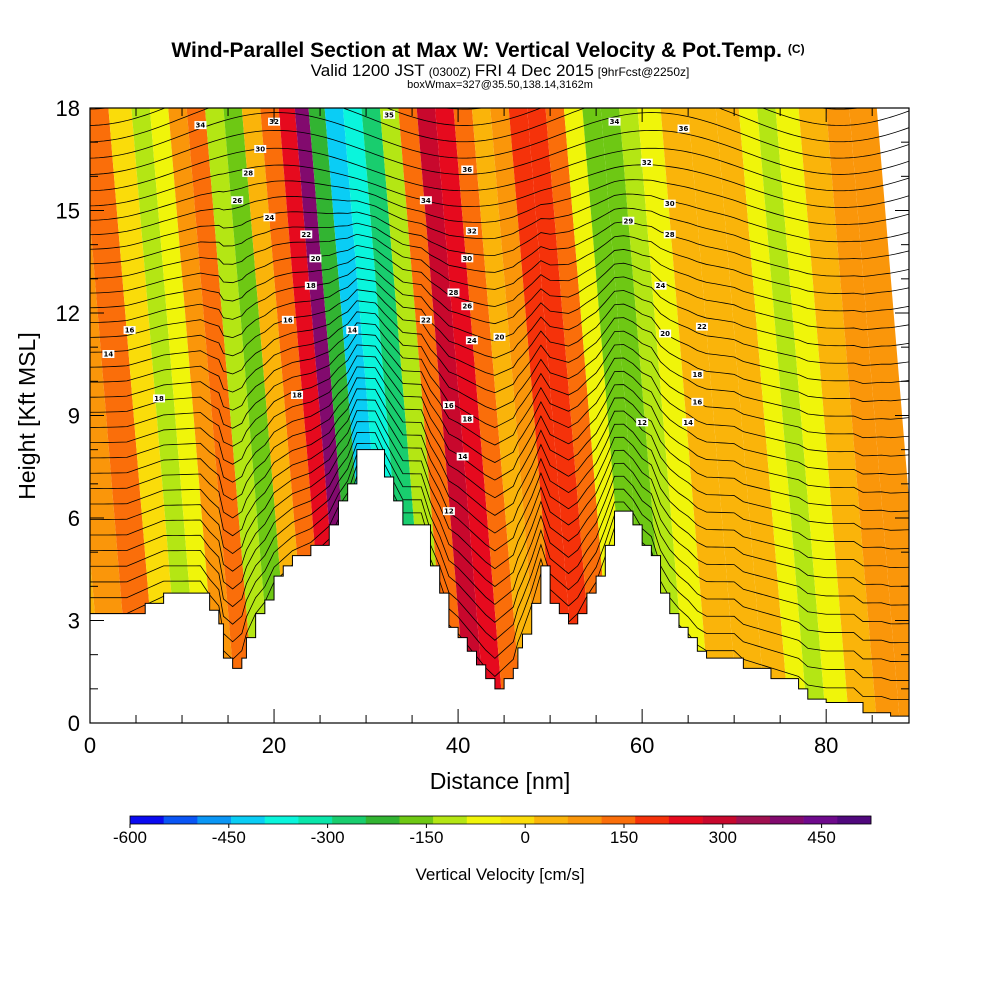  What do you see at coordinates (130, 837) in the screenshot?
I see `colorbar-tick-label: -600` at bounding box center [130, 837].